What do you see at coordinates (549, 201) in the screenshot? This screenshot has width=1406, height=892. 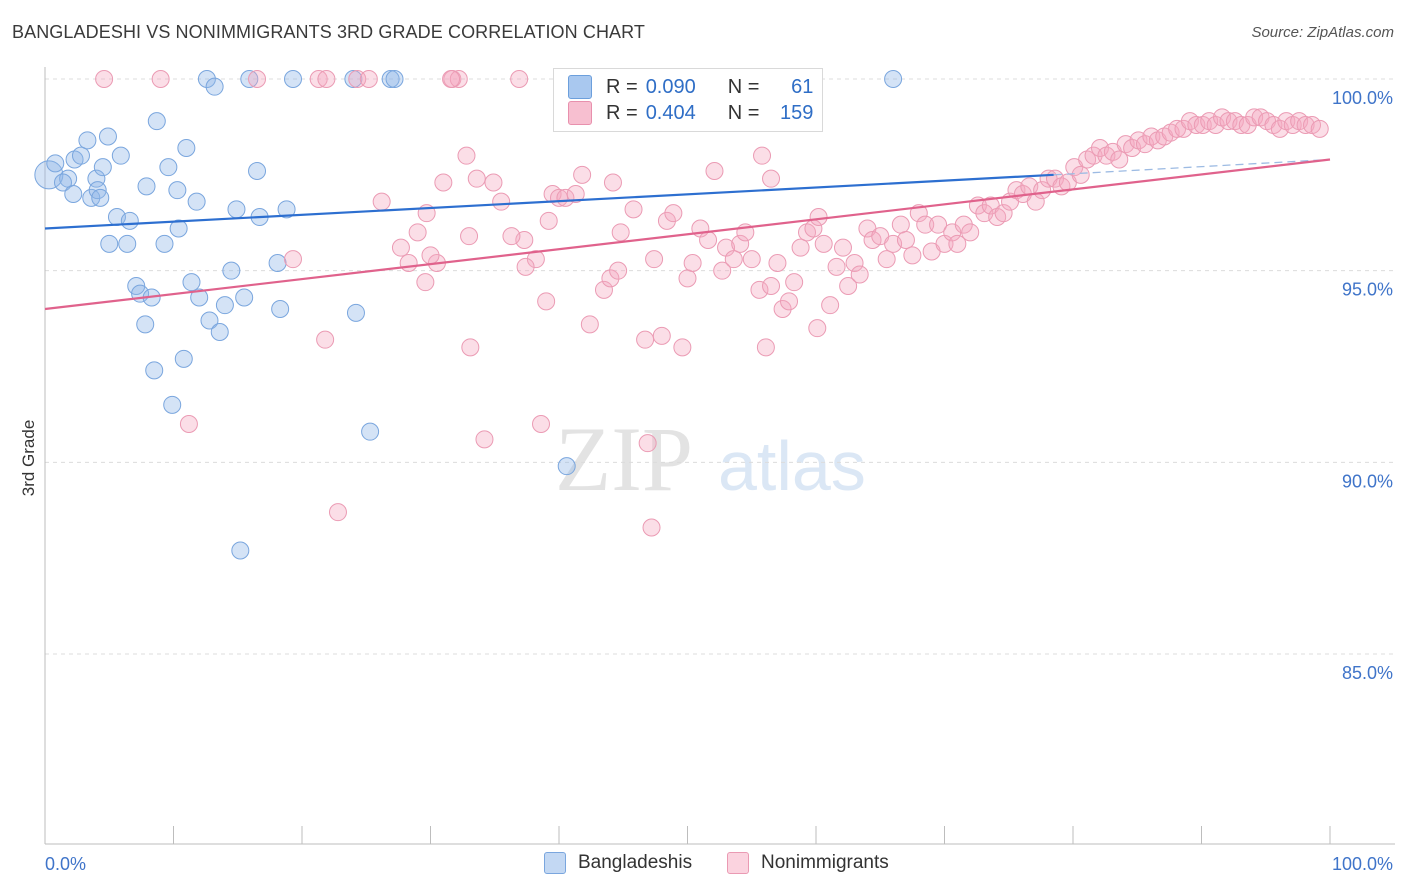 I see `trend-line-bangladeshis` at bounding box center [549, 201].